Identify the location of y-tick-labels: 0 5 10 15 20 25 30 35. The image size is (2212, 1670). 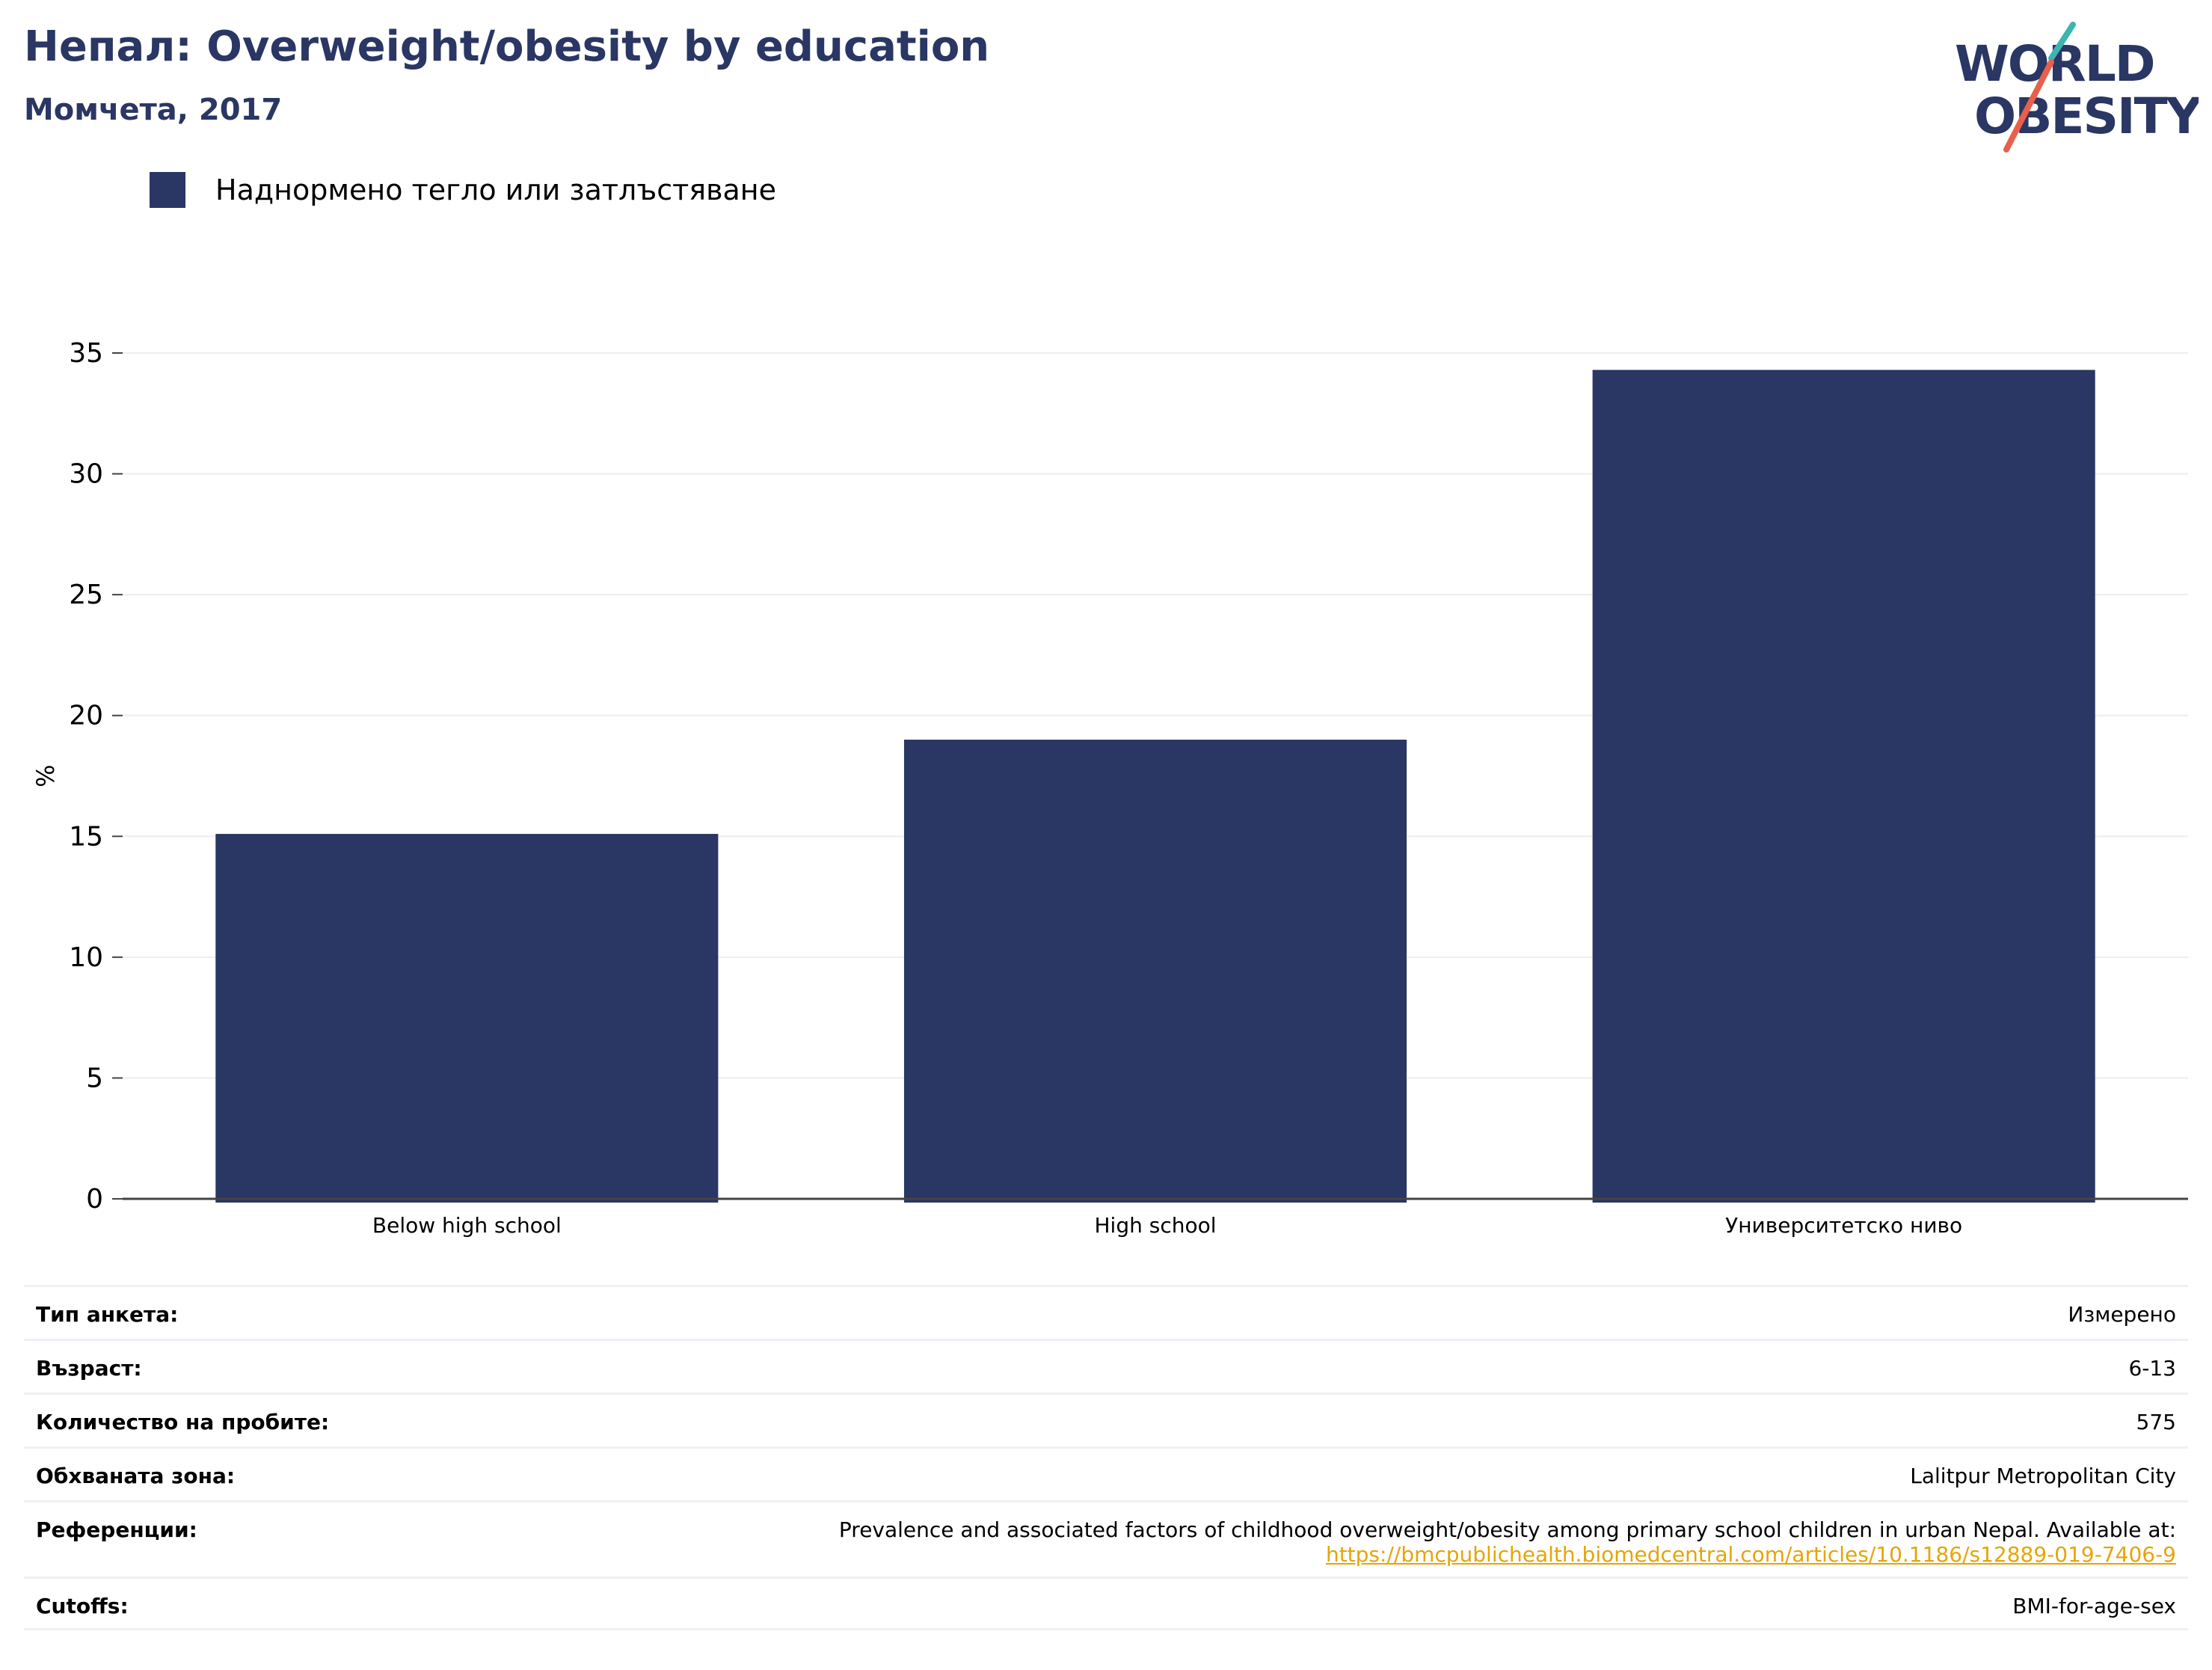
(96, 776).